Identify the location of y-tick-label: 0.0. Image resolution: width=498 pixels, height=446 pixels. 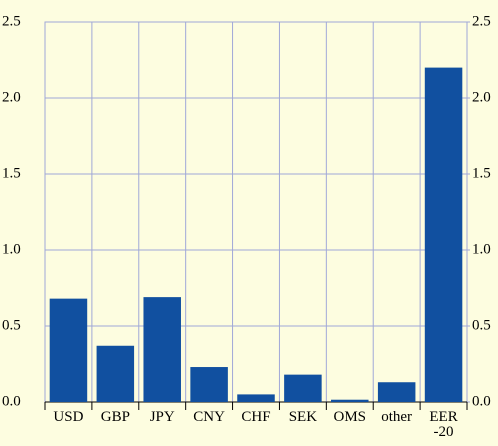
(11, 401).